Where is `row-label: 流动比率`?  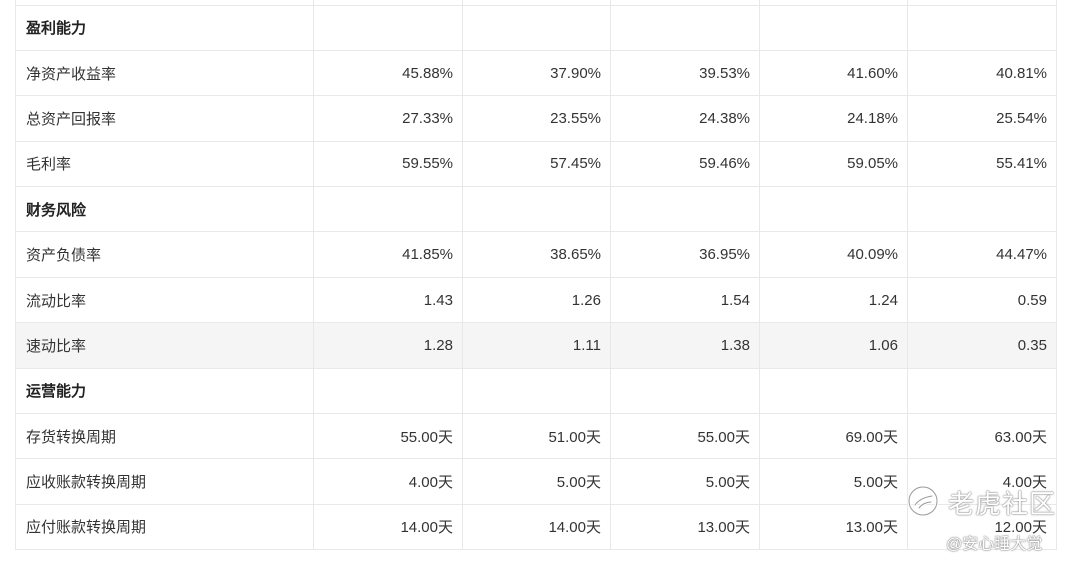
row-label: 流动比率 is located at coordinates (164, 300).